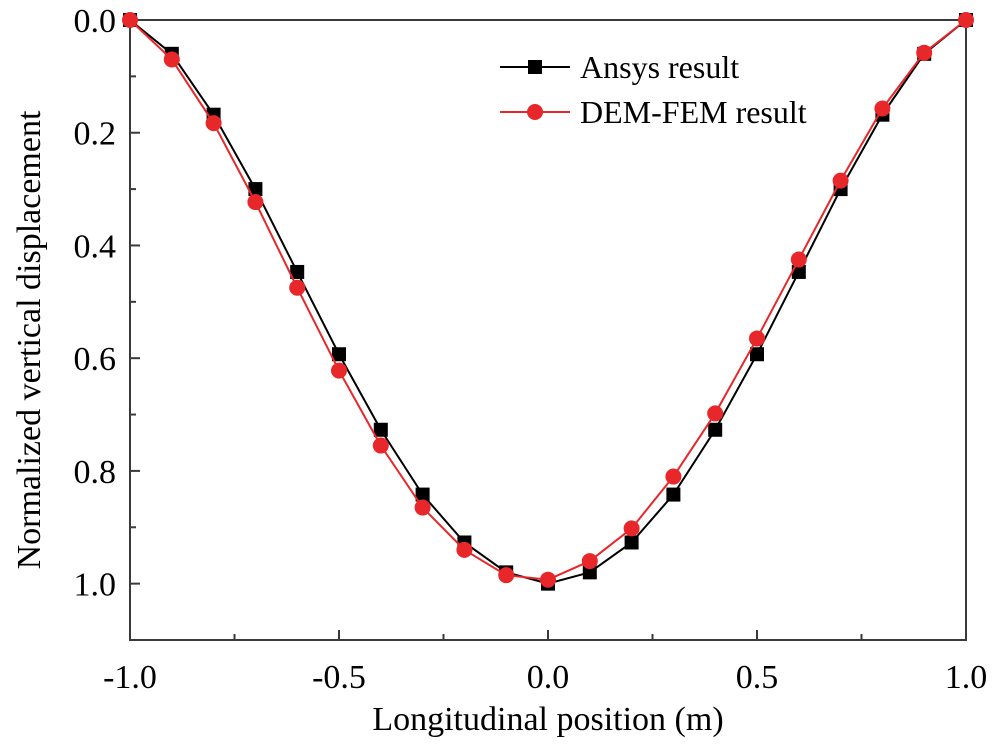 This screenshot has height=753, width=998. What do you see at coordinates (757, 677) in the screenshot?
I see `x-tick-label: 0.5` at bounding box center [757, 677].